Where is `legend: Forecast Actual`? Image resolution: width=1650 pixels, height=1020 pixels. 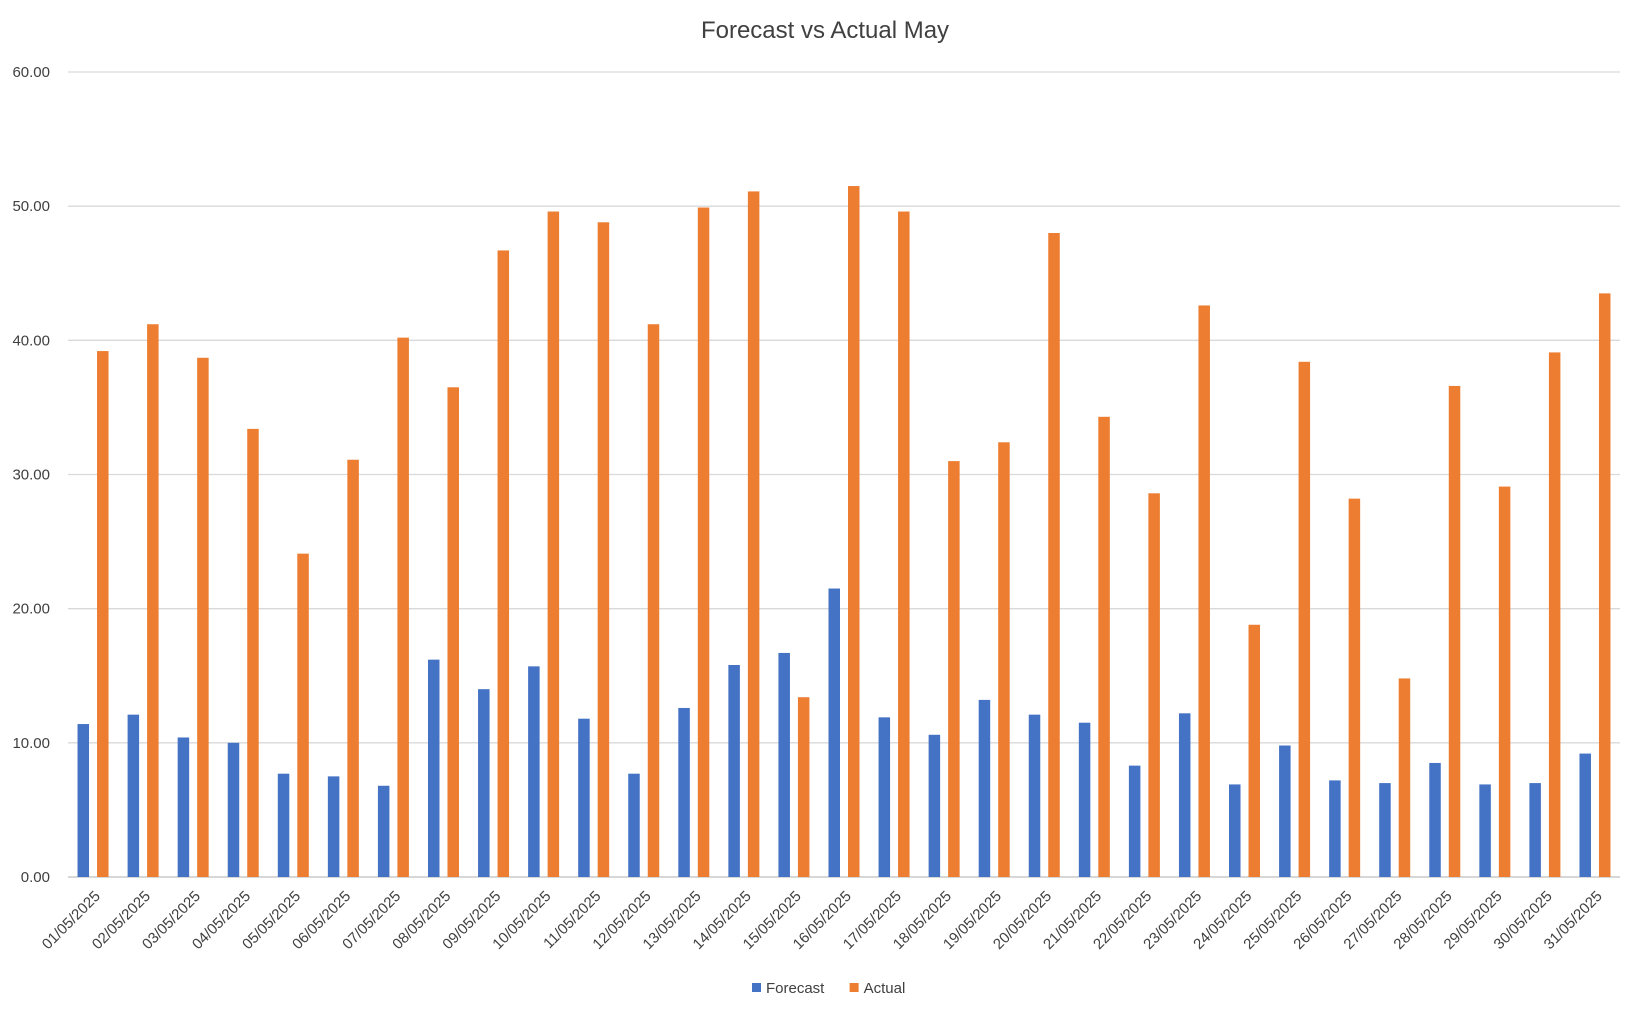
legend: Forecast Actual is located at coordinates (828, 988).